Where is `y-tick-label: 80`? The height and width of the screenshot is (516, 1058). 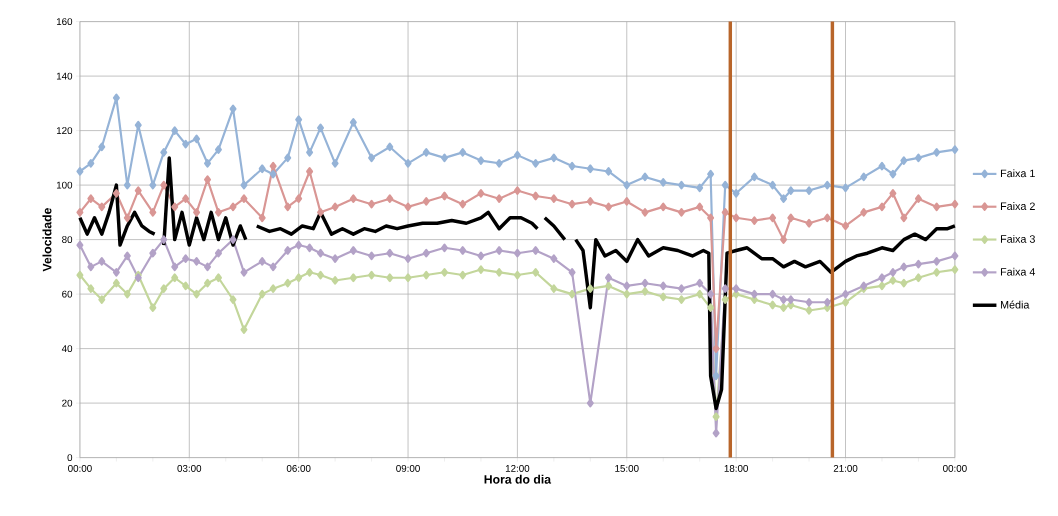
y-tick-label: 80 is located at coordinates (67, 240).